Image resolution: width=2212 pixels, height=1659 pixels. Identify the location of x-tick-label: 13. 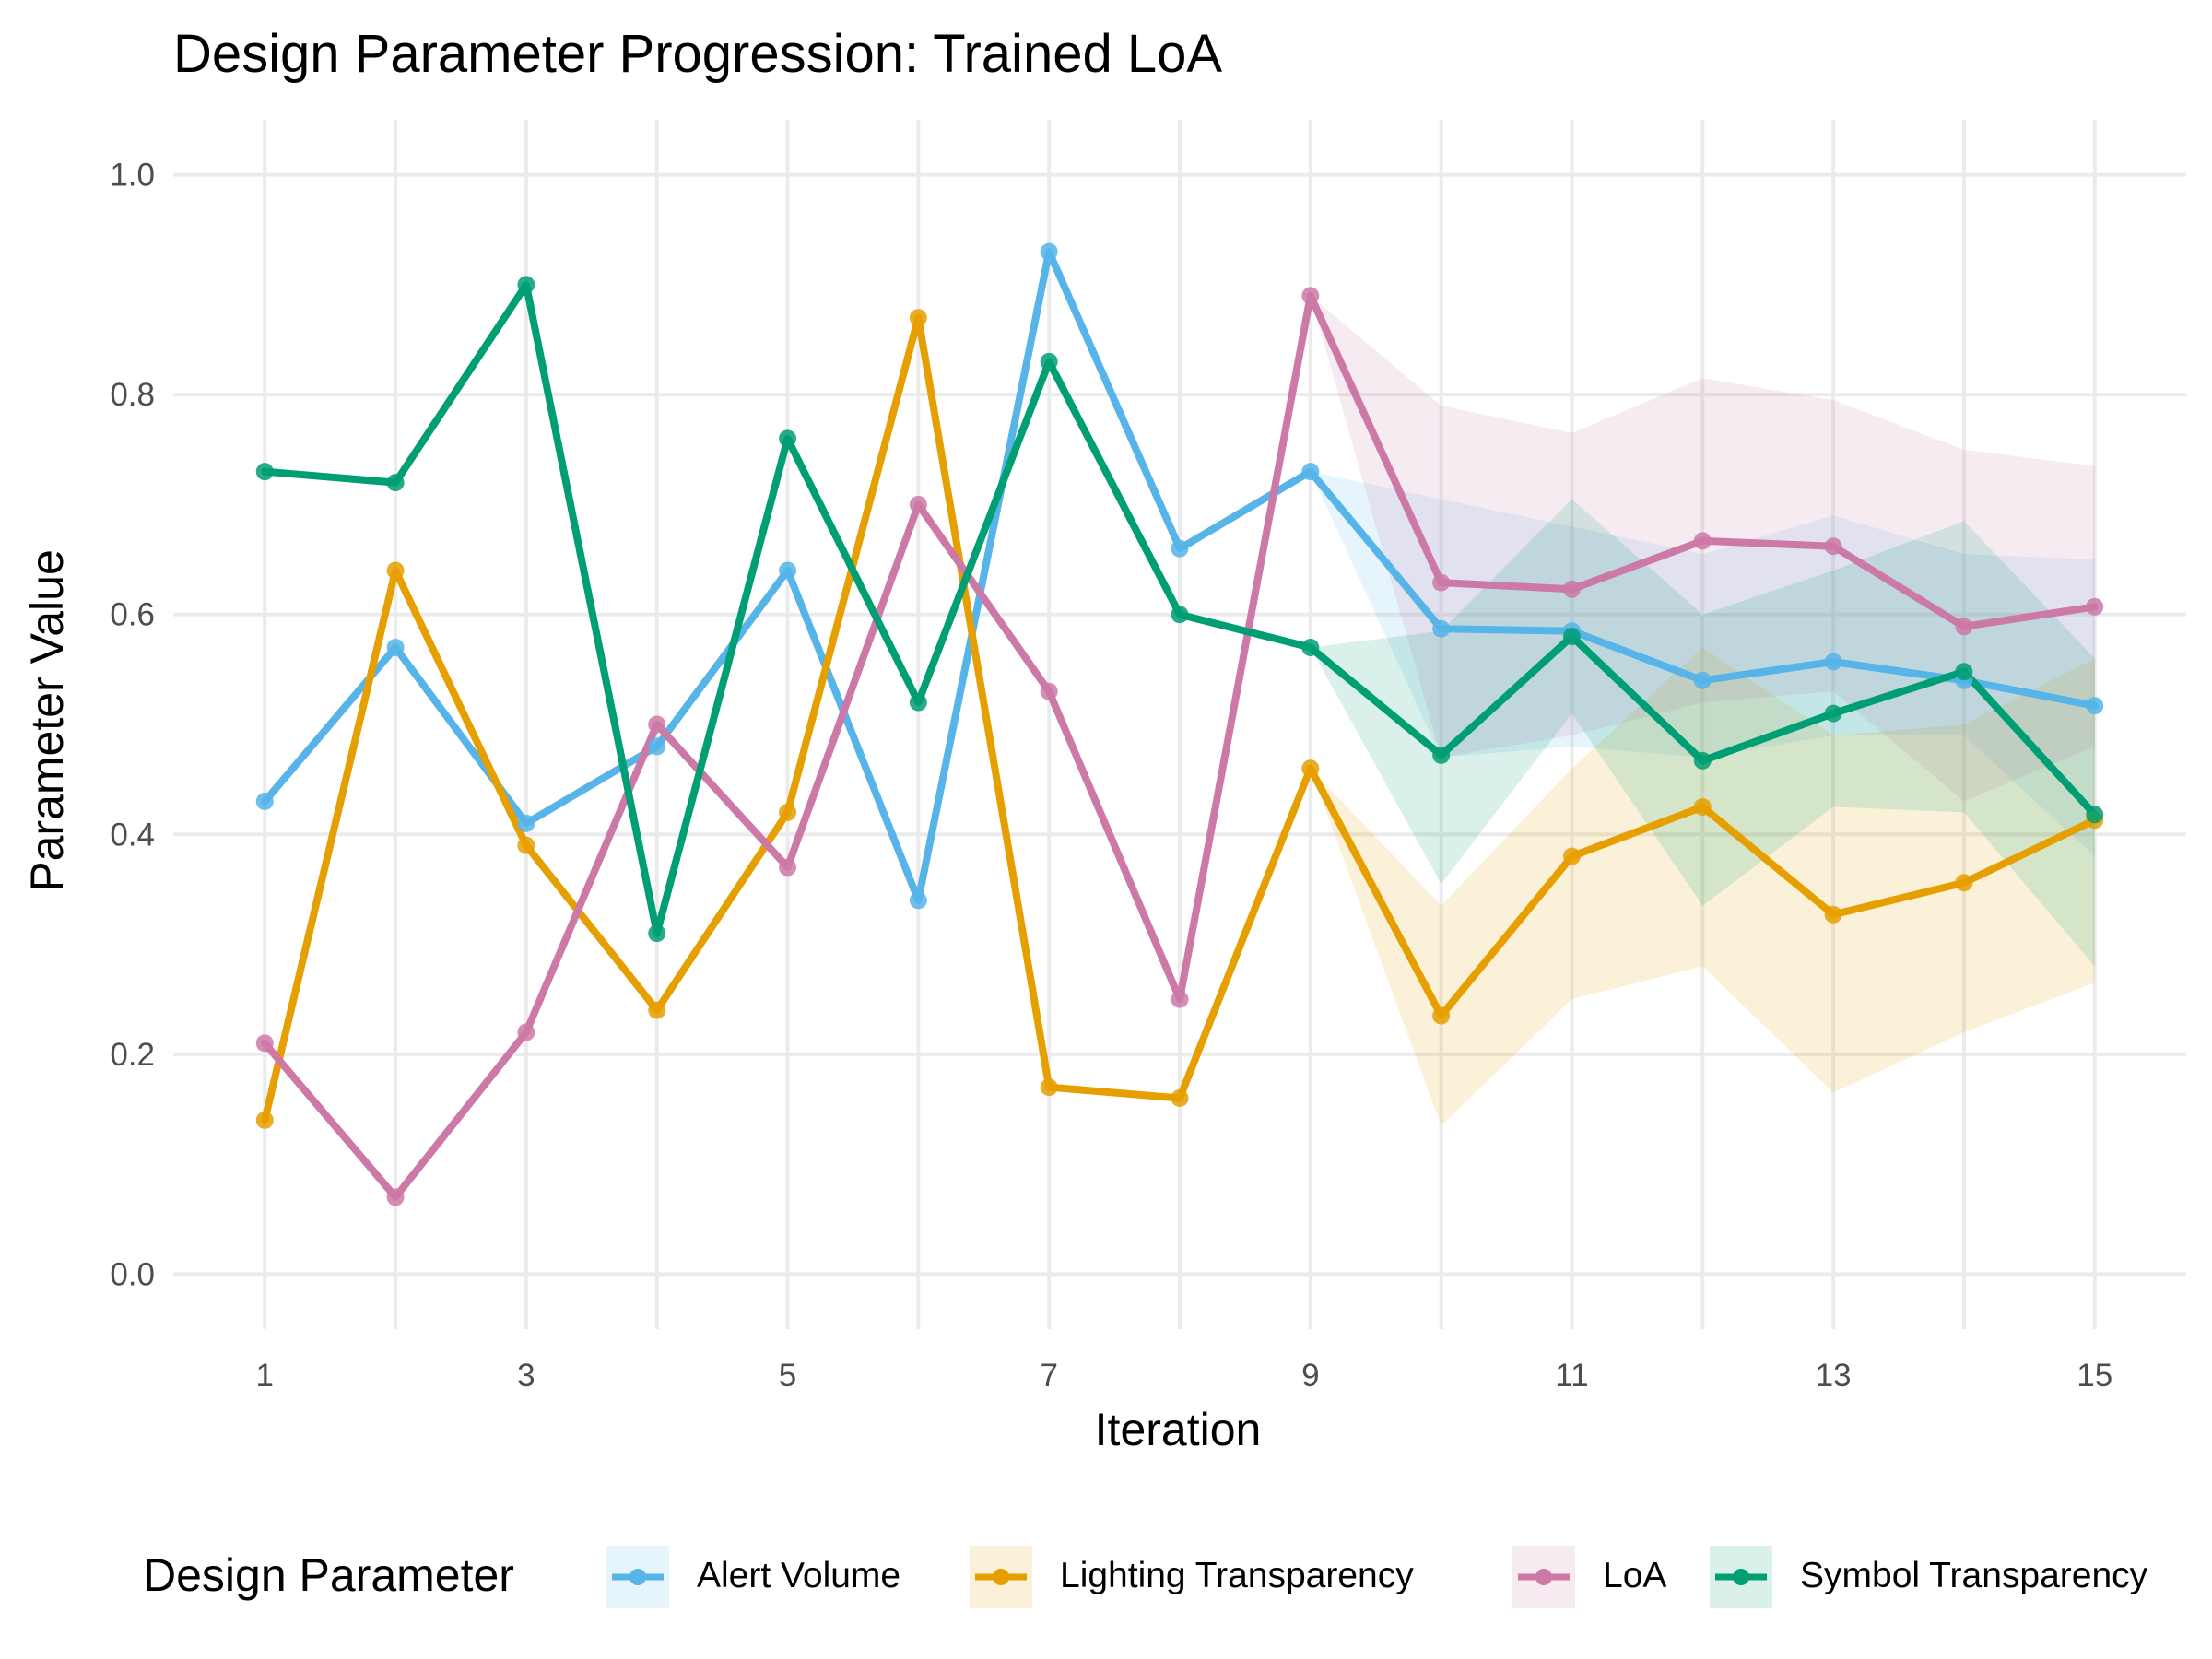
(1834, 1376).